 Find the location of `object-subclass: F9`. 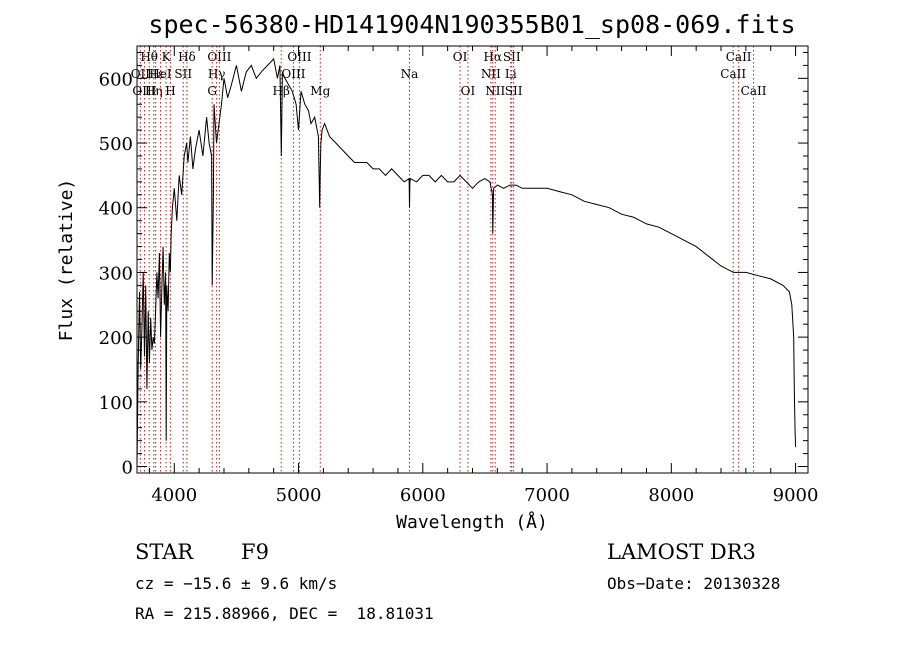

object-subclass: F9 is located at coordinates (255, 552).